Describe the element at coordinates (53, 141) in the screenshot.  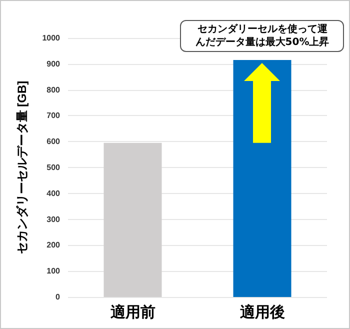
I see `y-tick-label: 600` at that location.